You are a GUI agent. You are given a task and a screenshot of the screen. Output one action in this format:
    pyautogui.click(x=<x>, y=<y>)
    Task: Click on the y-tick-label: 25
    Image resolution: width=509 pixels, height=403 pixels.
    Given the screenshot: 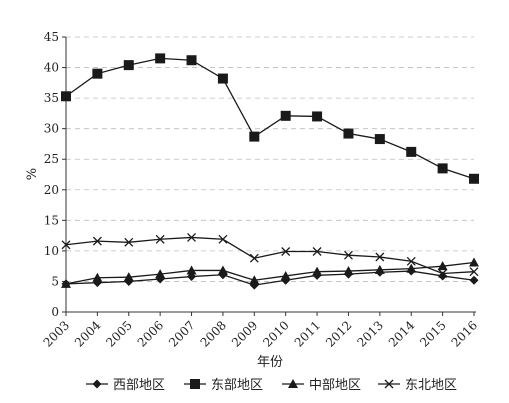 What is the action you would take?
    pyautogui.click(x=51, y=159)
    